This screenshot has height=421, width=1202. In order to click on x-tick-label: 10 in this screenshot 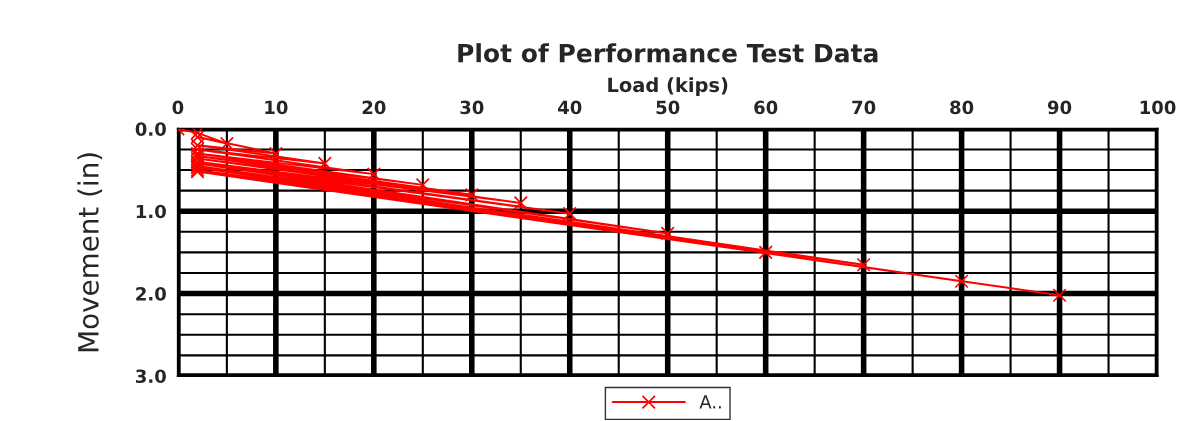, I will do `click(276, 107)`.